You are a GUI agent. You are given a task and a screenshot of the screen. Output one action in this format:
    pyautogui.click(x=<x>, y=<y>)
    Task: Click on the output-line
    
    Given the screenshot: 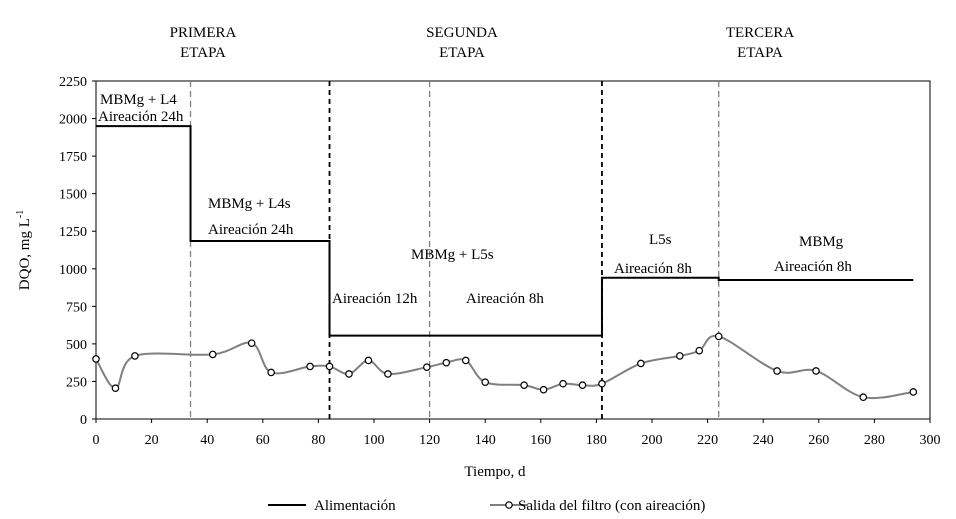 What is the action you would take?
    pyautogui.click(x=504, y=367)
    